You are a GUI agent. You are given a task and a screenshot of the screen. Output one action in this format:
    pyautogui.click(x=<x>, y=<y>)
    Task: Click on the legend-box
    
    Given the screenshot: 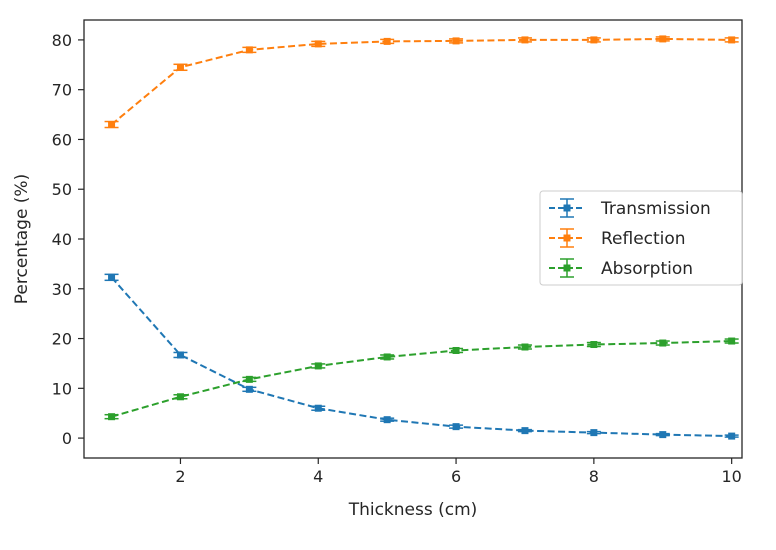 What is the action you would take?
    pyautogui.click(x=641, y=238)
    